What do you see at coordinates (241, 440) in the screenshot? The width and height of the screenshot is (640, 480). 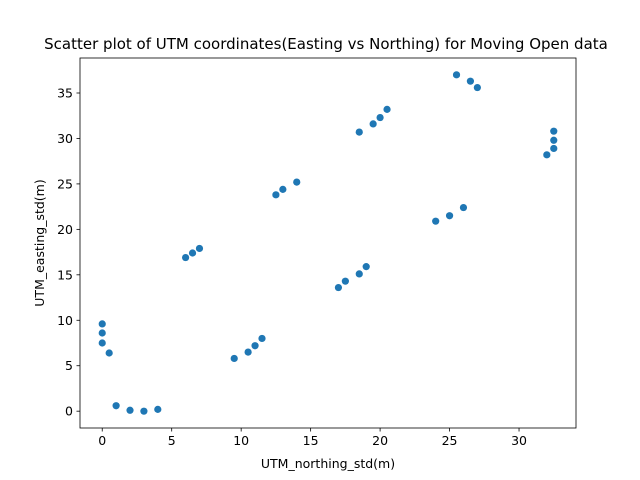 I see `x-tick-label: 10` at bounding box center [241, 440].